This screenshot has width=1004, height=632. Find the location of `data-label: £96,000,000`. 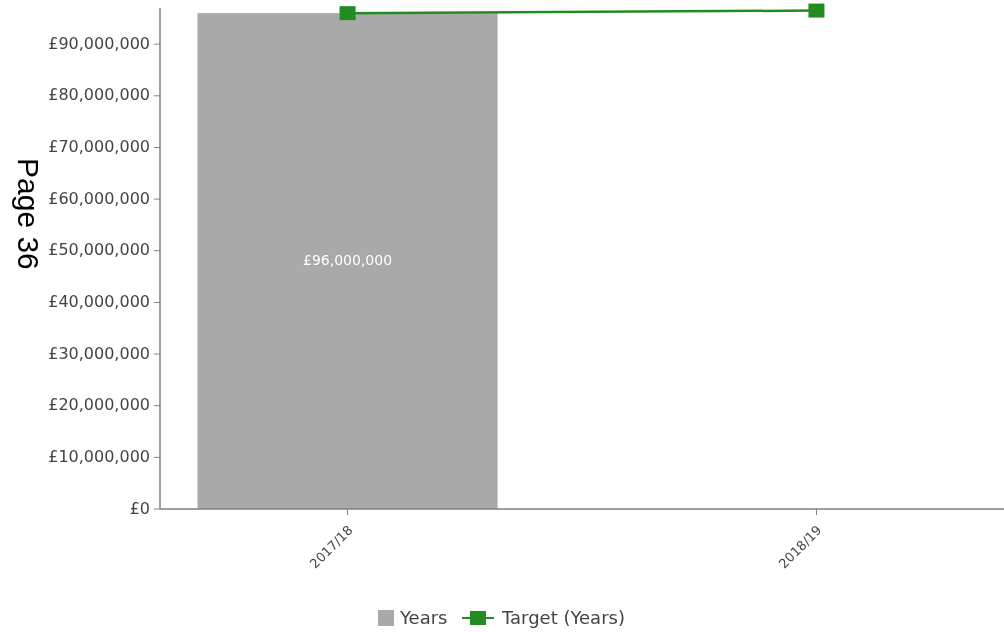

data-label: £96,000,000 is located at coordinates (348, 260).